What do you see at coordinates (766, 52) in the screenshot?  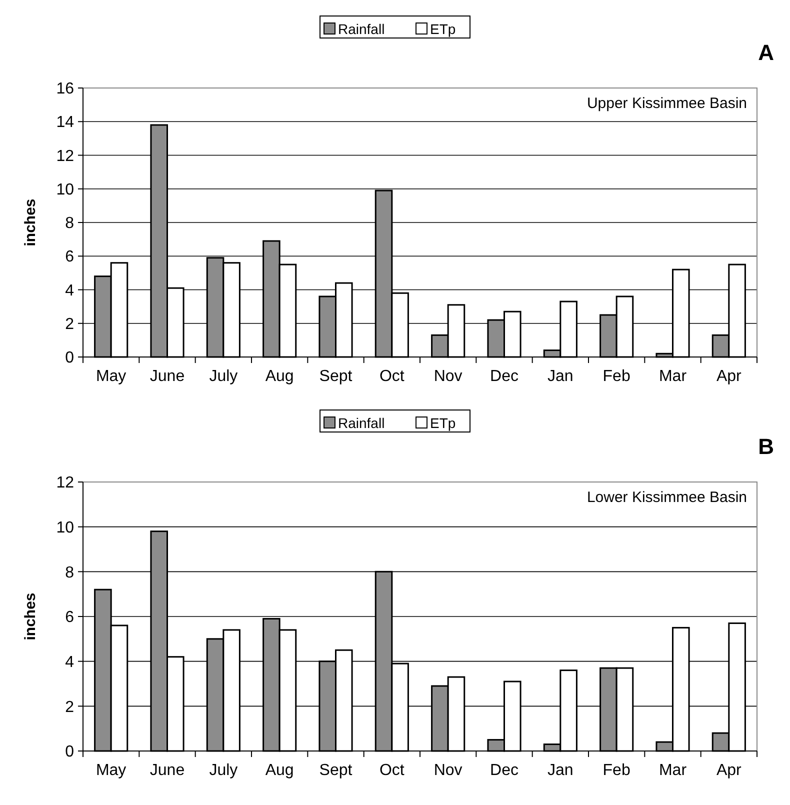 I see `text: A` at bounding box center [766, 52].